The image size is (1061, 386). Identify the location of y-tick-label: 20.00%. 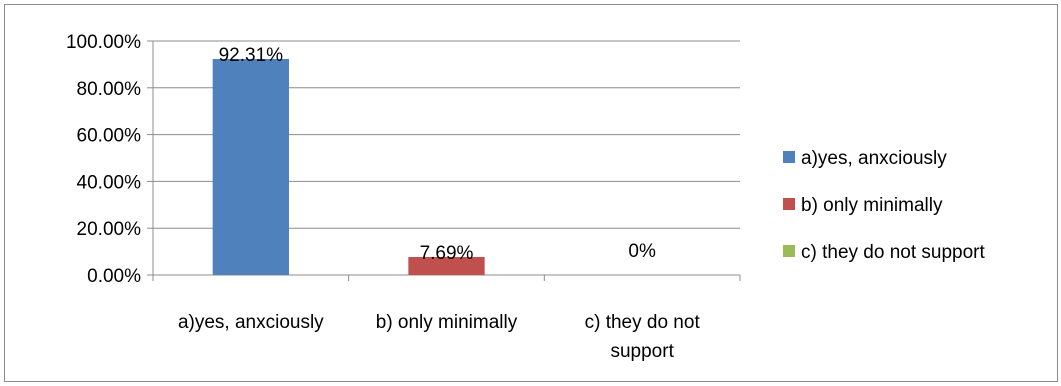
(109, 229).